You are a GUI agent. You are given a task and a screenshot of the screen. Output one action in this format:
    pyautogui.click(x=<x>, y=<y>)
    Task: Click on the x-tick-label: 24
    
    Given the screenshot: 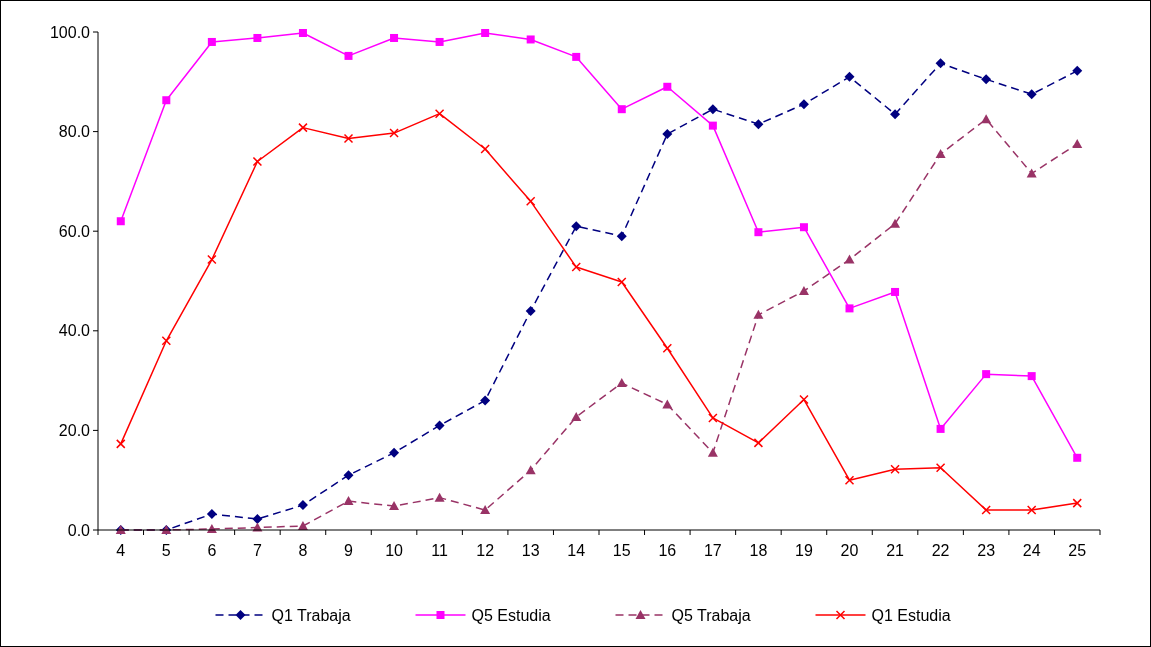 What is the action you would take?
    pyautogui.click(x=1031, y=550)
    